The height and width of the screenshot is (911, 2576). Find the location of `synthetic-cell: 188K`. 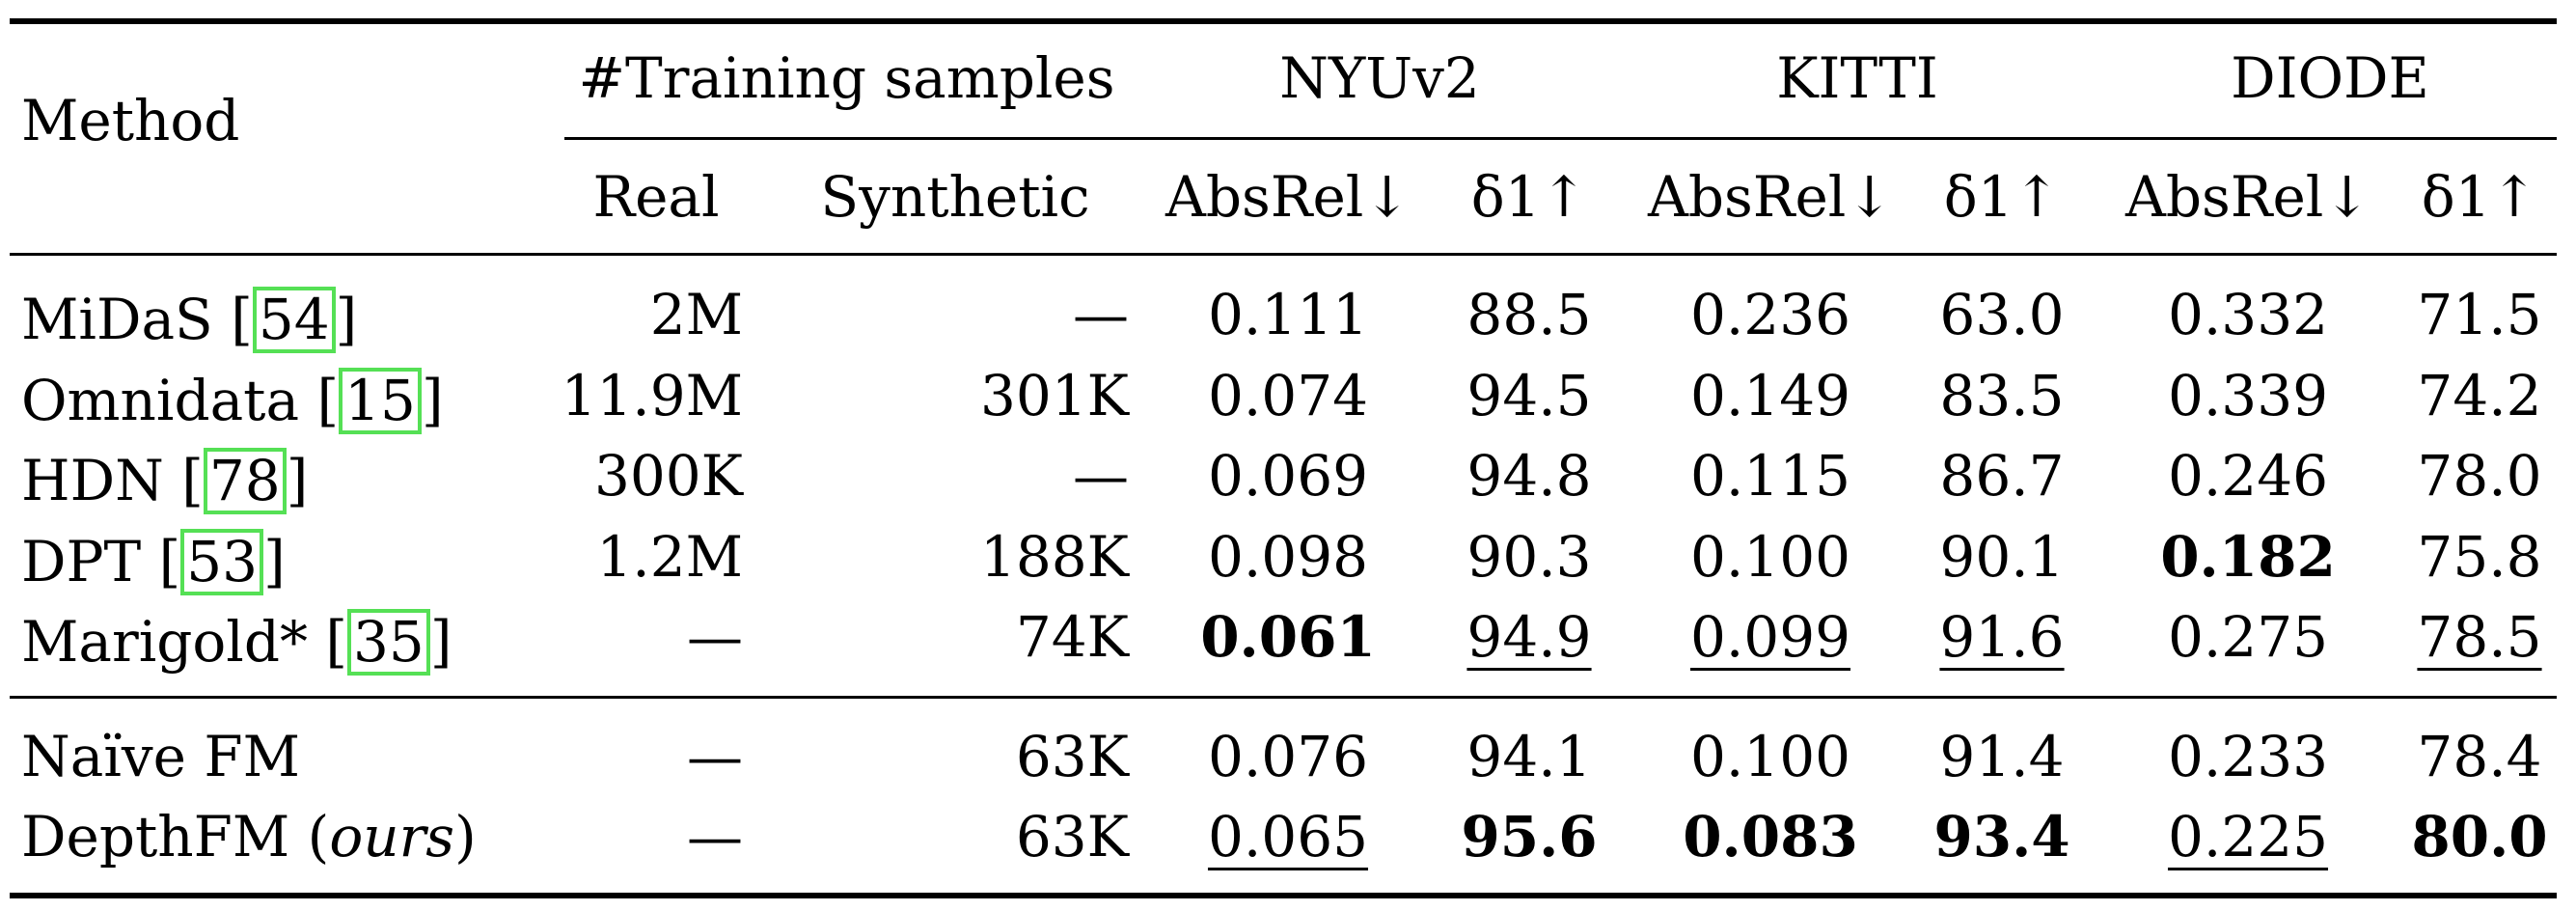

synthetic-cell: 188K is located at coordinates (1054, 557).